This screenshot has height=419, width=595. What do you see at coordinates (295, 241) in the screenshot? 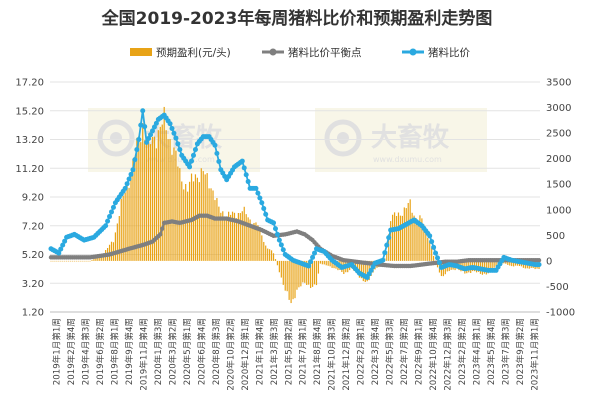
I see `balance-line` at bounding box center [295, 241].